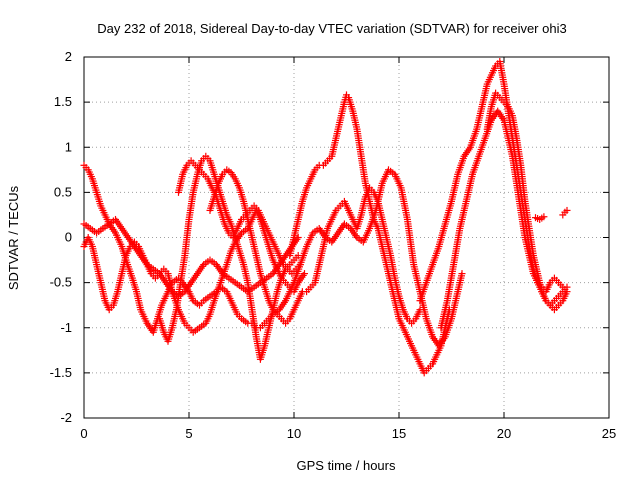 This screenshot has height=480, width=640. What do you see at coordinates (399, 433) in the screenshot?
I see `x-tick-label: 15` at bounding box center [399, 433].